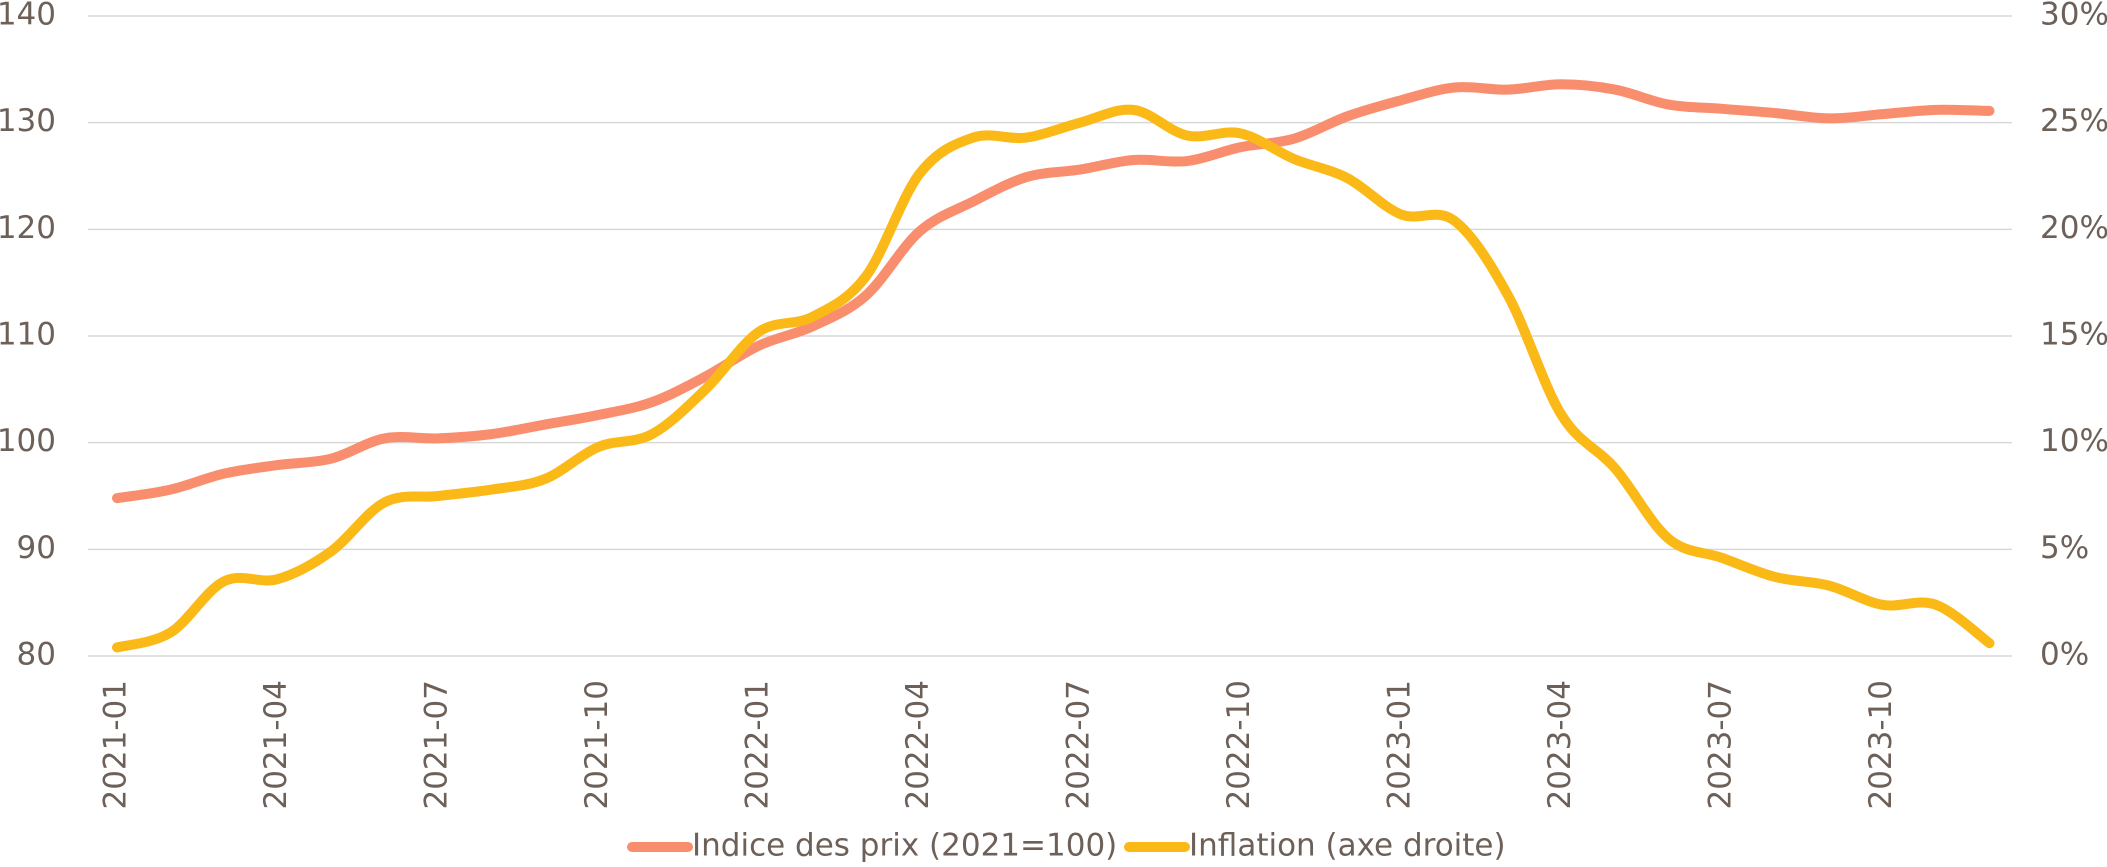 The width and height of the screenshot is (2107, 867). I want to click on y2-tick-label: 5%, so click(2064, 548).